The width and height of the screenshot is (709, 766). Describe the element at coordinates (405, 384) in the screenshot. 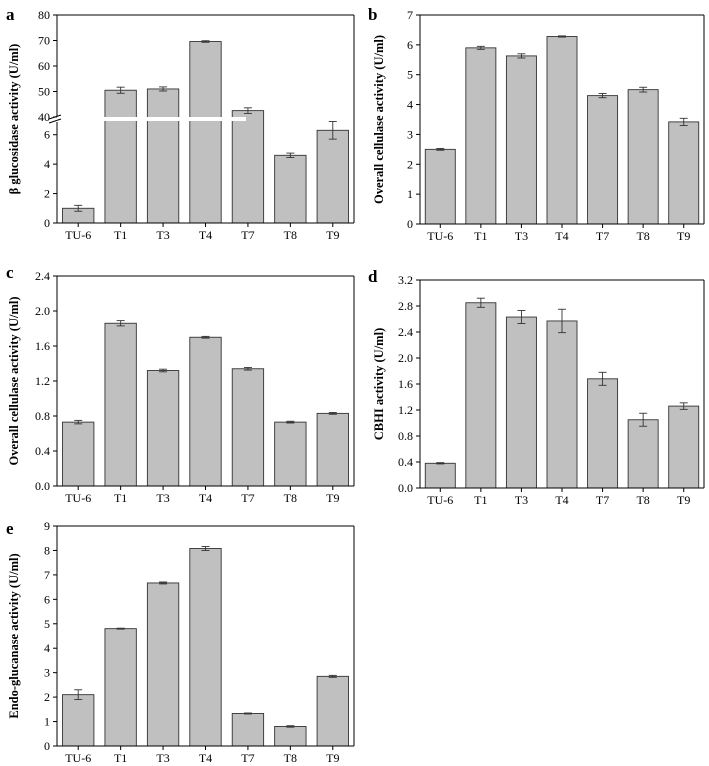

I see `y-tick-label: 1.6` at that location.